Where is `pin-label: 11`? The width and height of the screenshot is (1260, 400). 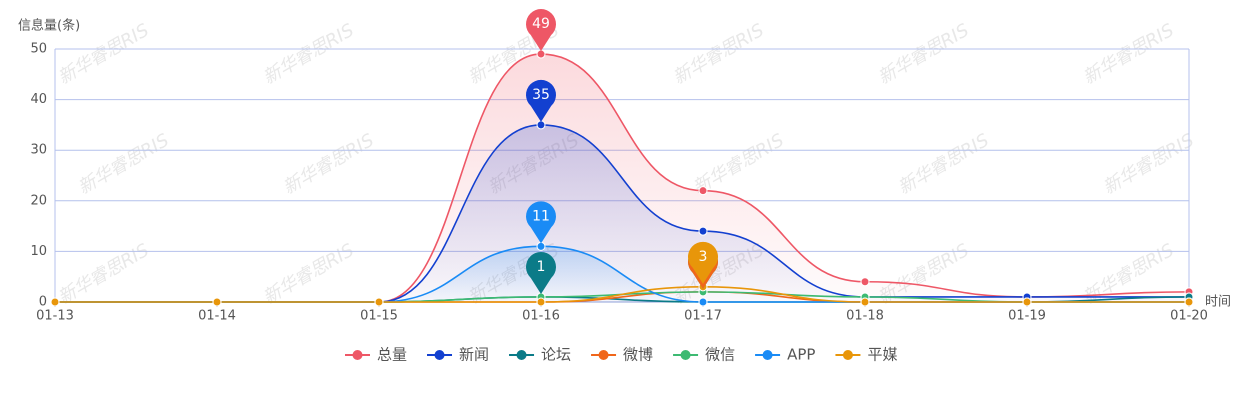 pin-label: 11 is located at coordinates (541, 216).